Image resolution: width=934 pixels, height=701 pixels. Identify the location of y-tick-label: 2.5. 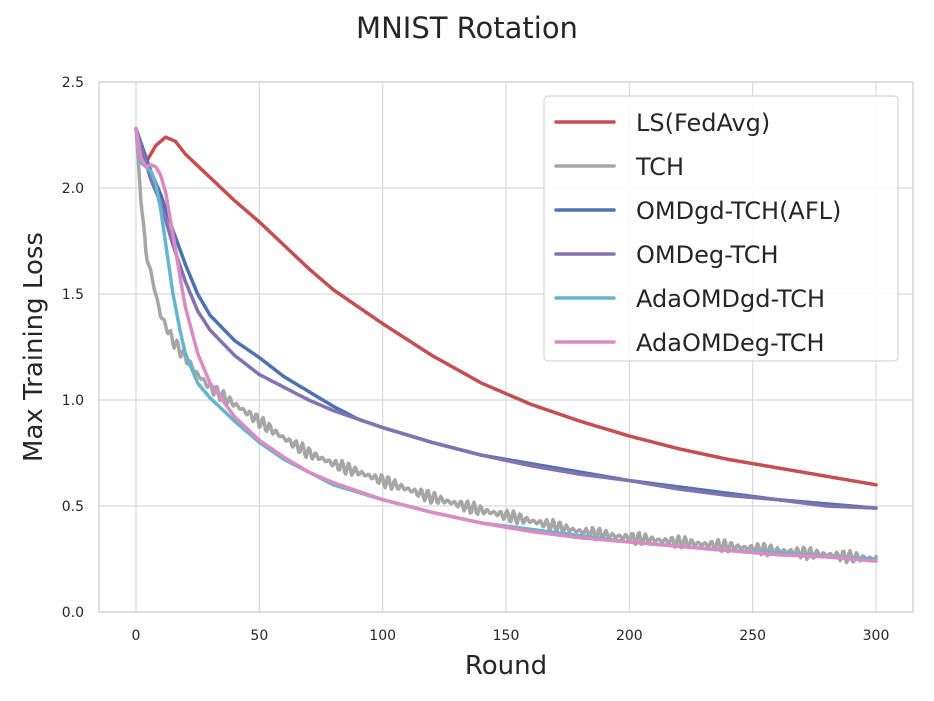
(73, 83).